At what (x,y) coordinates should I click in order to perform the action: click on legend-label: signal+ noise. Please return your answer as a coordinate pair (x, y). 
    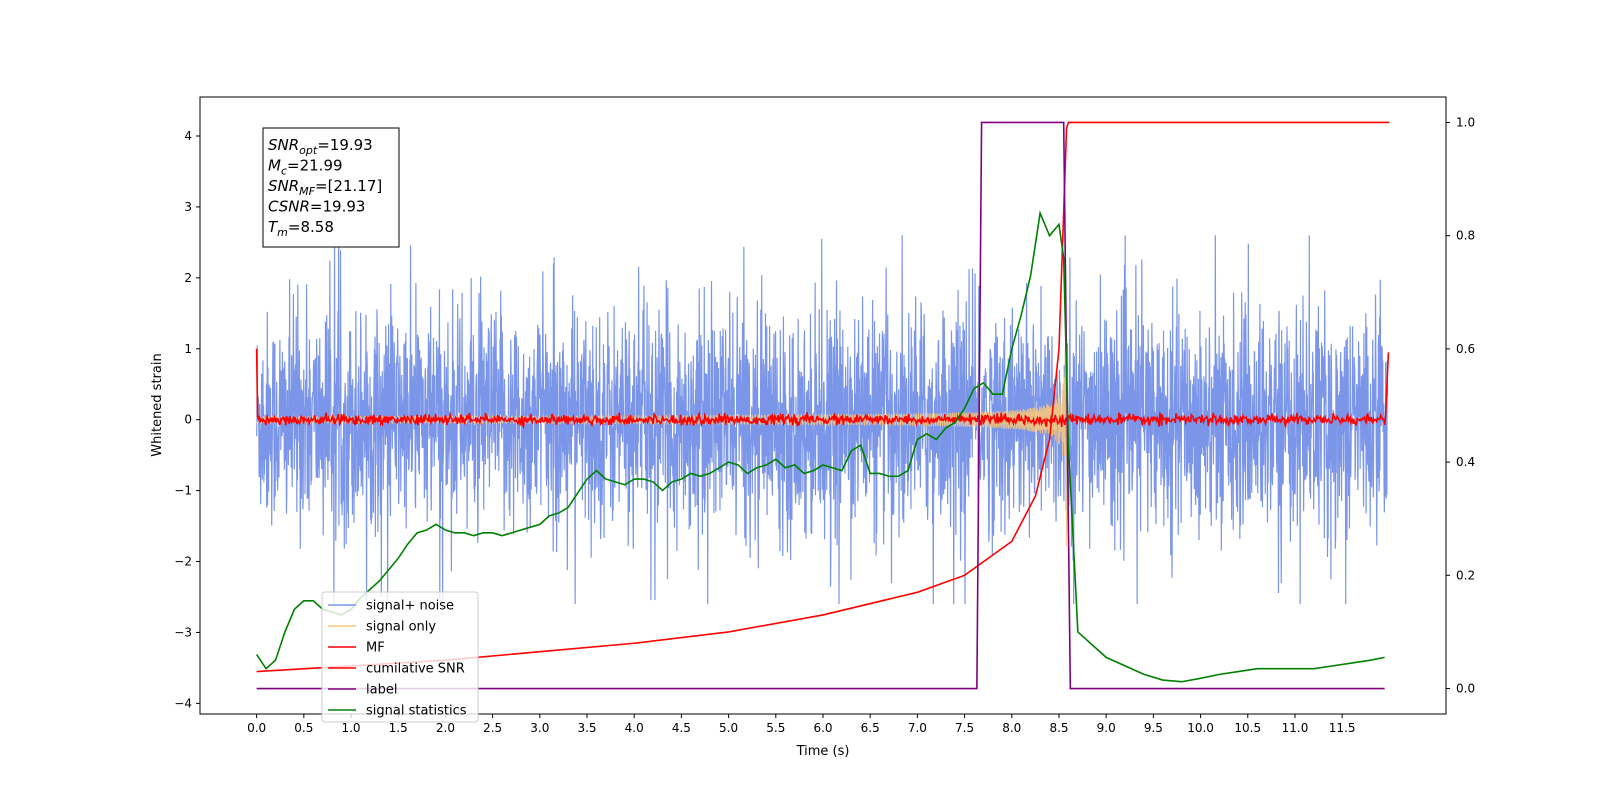
    Looking at the image, I should click on (410, 606).